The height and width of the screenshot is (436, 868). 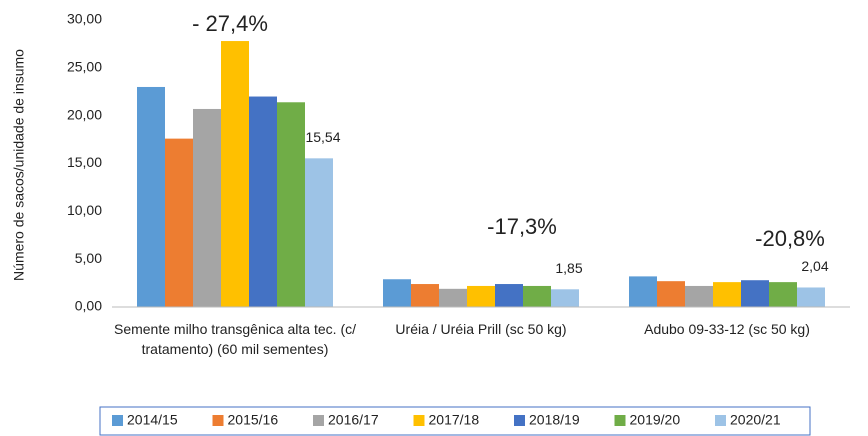 I want to click on legend-box, so click(x=455, y=421).